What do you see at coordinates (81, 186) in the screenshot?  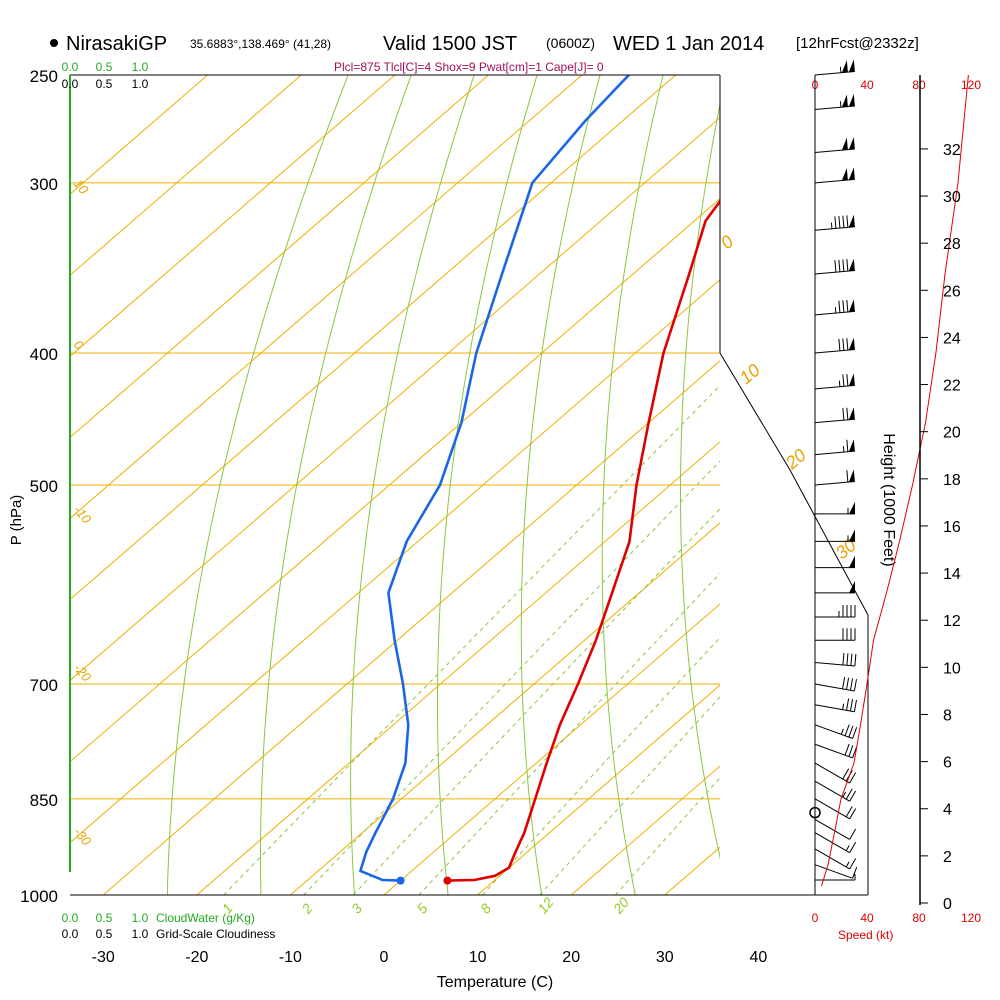 I see `isotherm-label: 10` at bounding box center [81, 186].